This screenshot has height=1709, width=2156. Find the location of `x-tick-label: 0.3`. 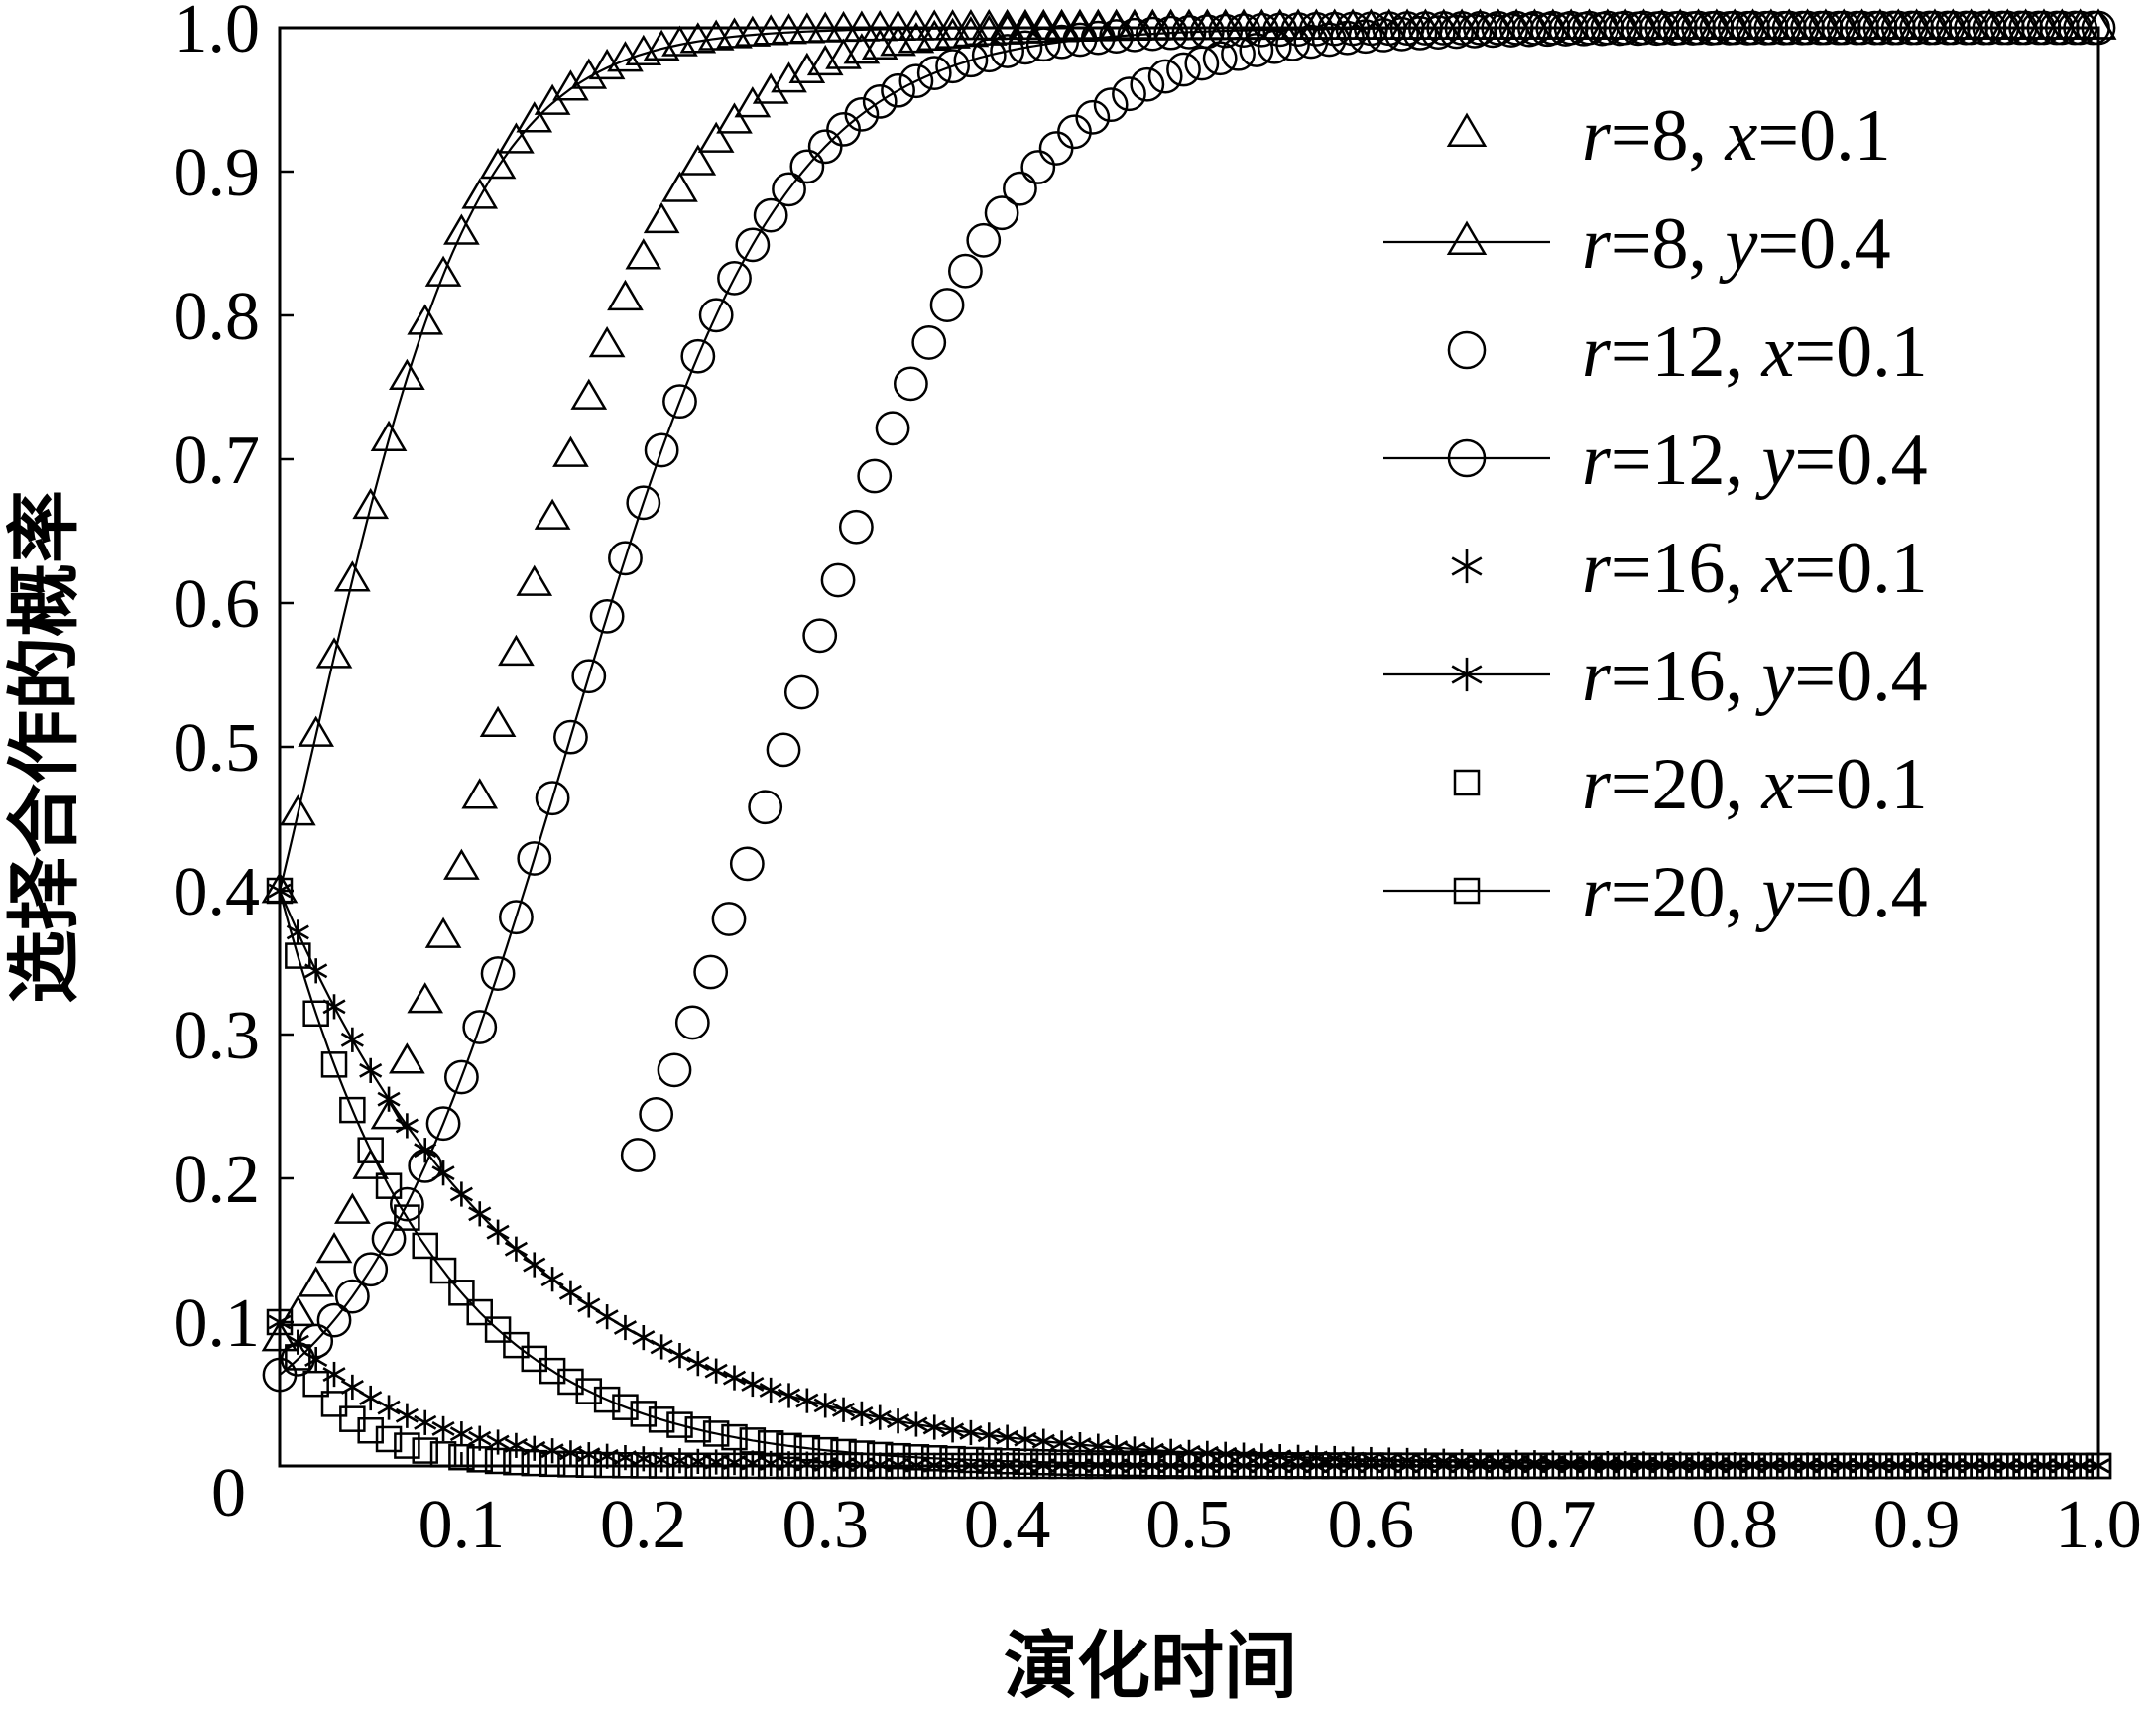

x-tick-label: 0.3 is located at coordinates (825, 1525).